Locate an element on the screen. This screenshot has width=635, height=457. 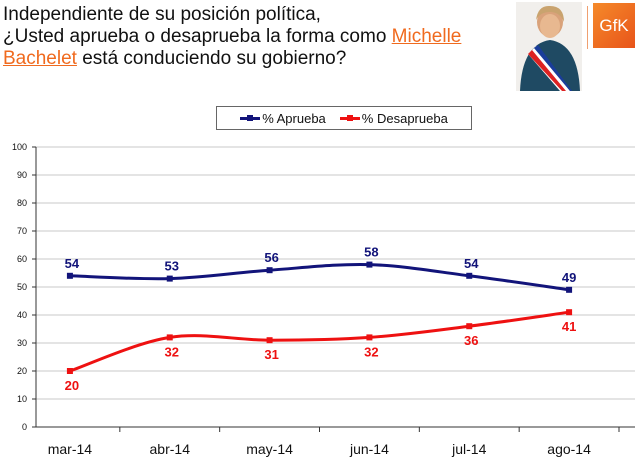
legend-label-desaprueba: % Desaprueba is located at coordinates (404, 118).